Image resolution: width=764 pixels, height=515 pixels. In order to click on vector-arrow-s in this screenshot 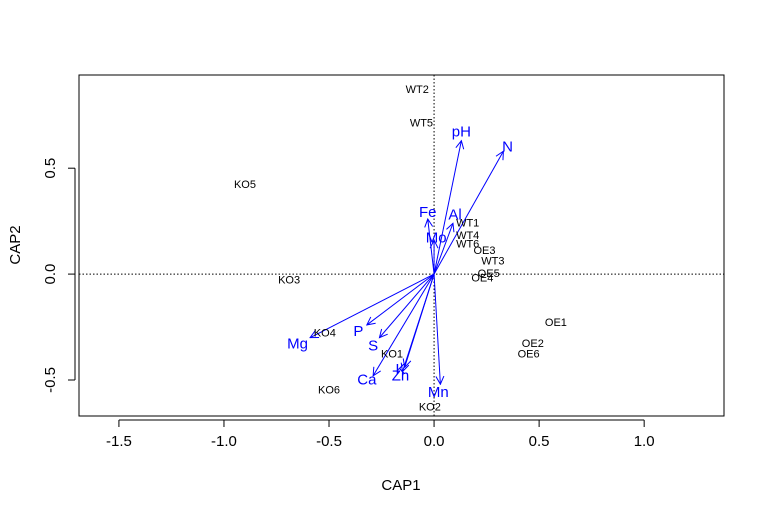, I will do `click(407, 305)`.